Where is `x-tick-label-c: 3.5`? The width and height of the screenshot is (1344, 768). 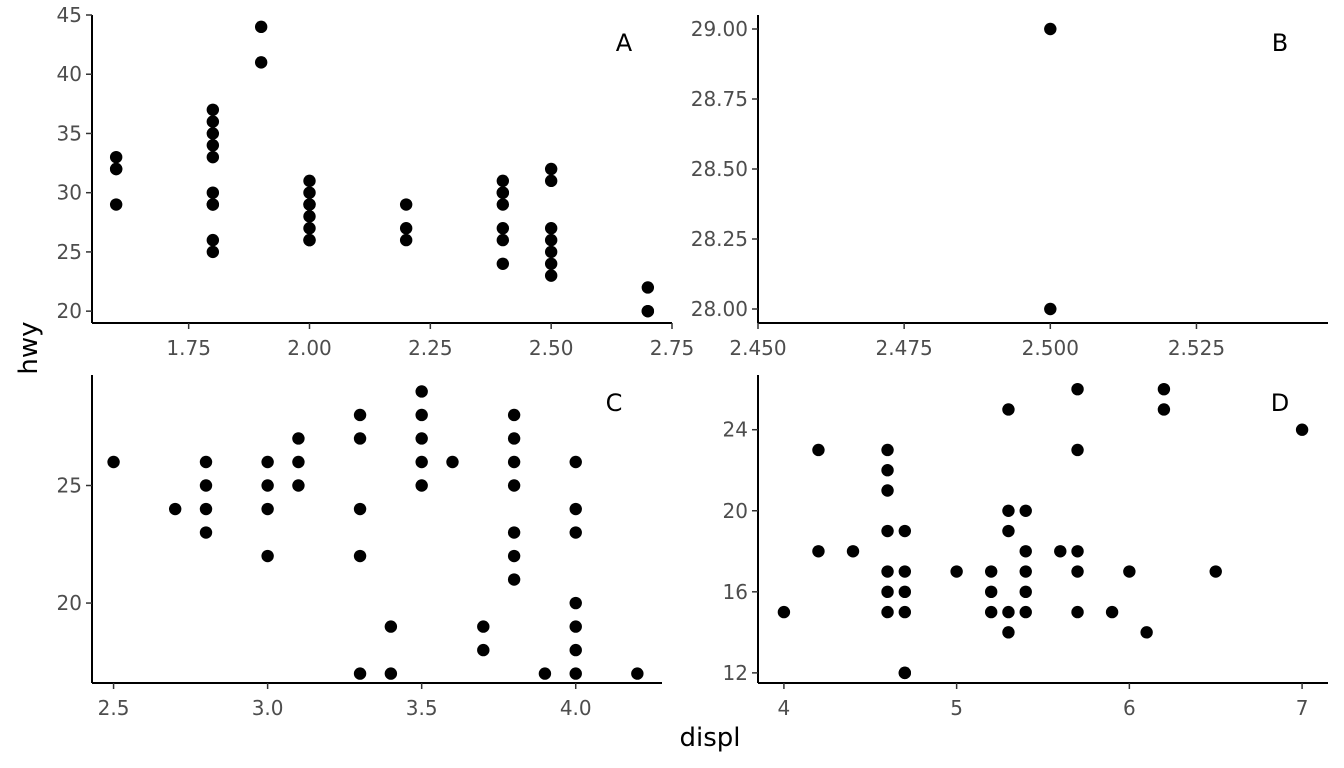
x-tick-label-c: 3.5 is located at coordinates (422, 708).